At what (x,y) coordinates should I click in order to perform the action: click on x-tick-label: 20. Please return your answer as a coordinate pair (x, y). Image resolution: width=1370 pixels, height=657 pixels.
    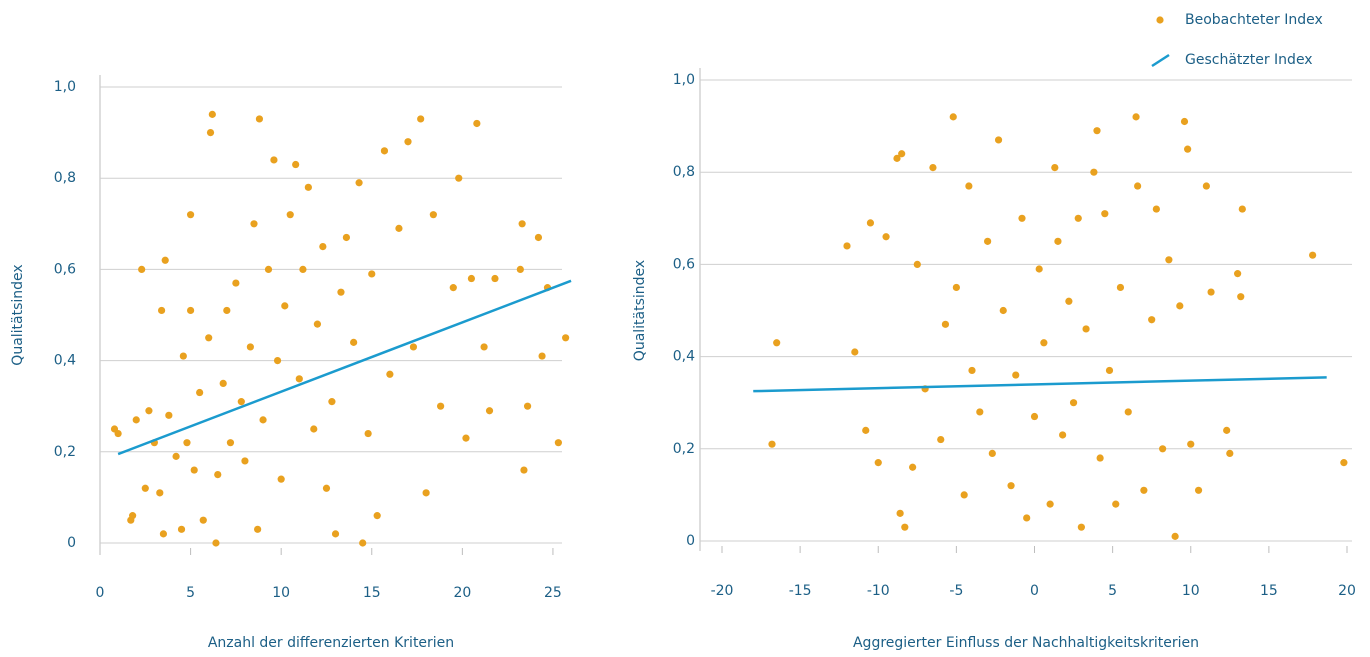
    Looking at the image, I should click on (462, 593).